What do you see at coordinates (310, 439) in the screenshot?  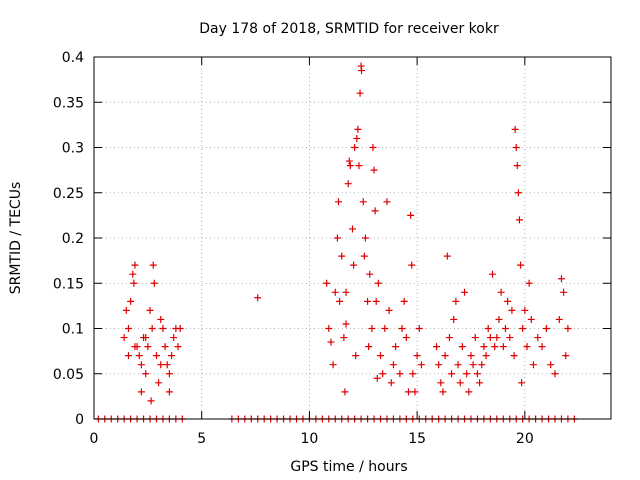 I see `x-tick-label: 10` at bounding box center [310, 439].